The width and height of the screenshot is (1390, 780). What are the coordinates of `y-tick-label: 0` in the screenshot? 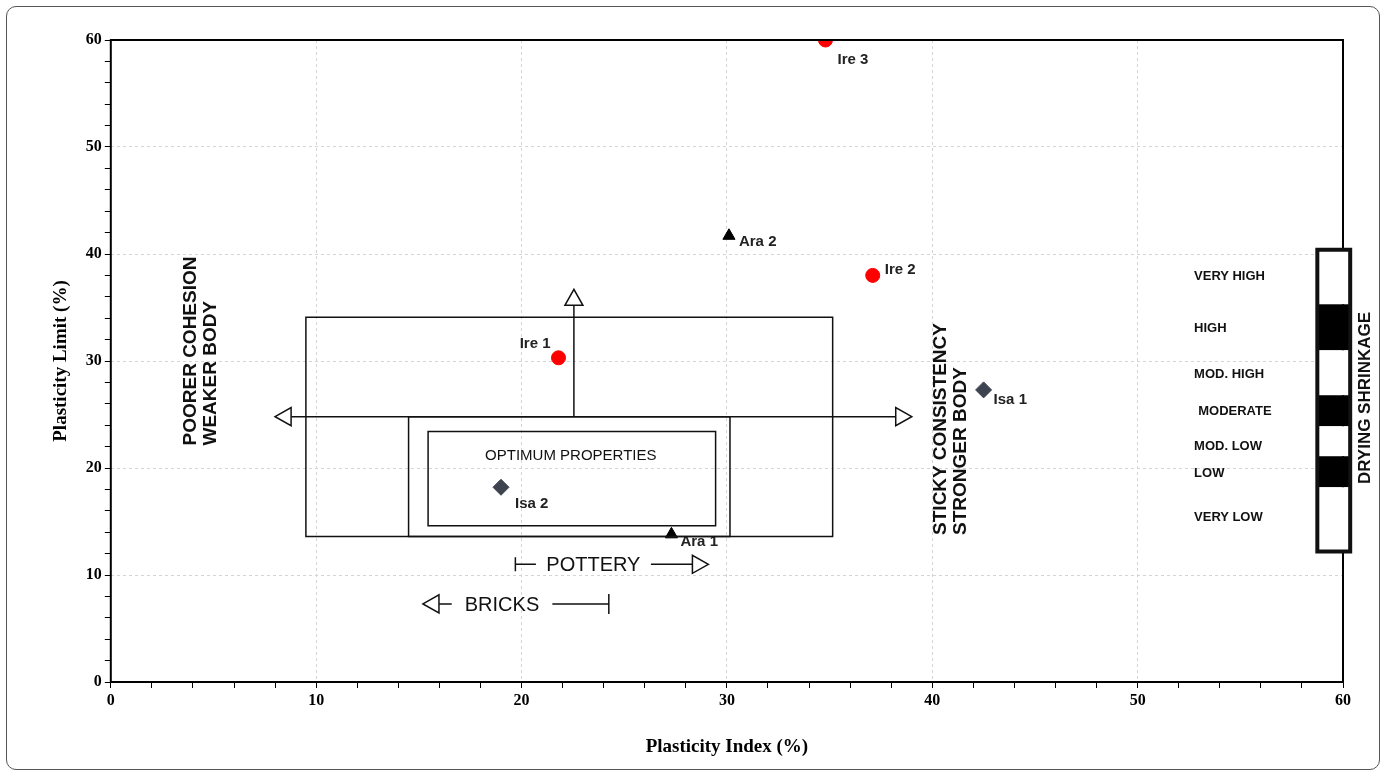 It's located at (97, 681).